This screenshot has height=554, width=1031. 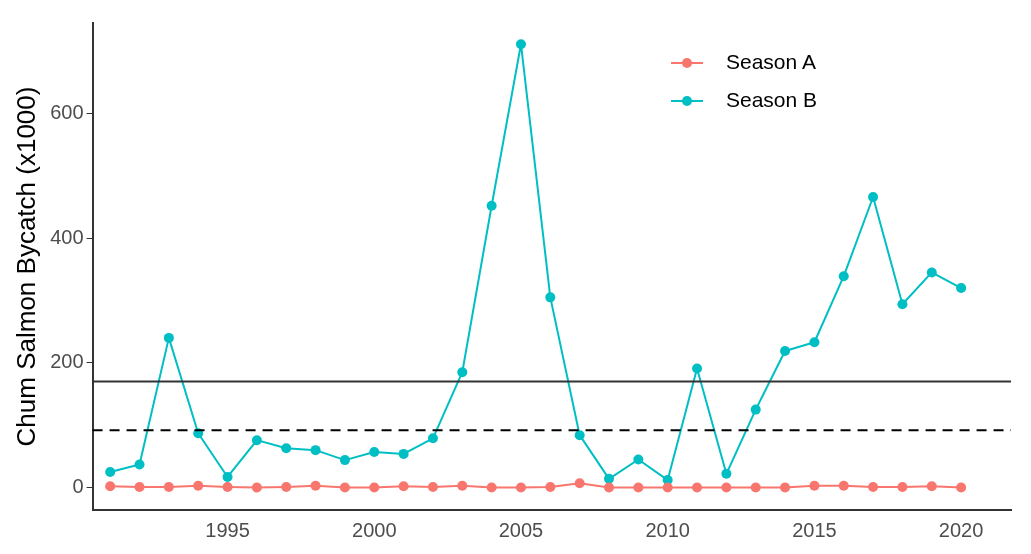 I want to click on y-tick-label: 0, so click(x=78, y=486).